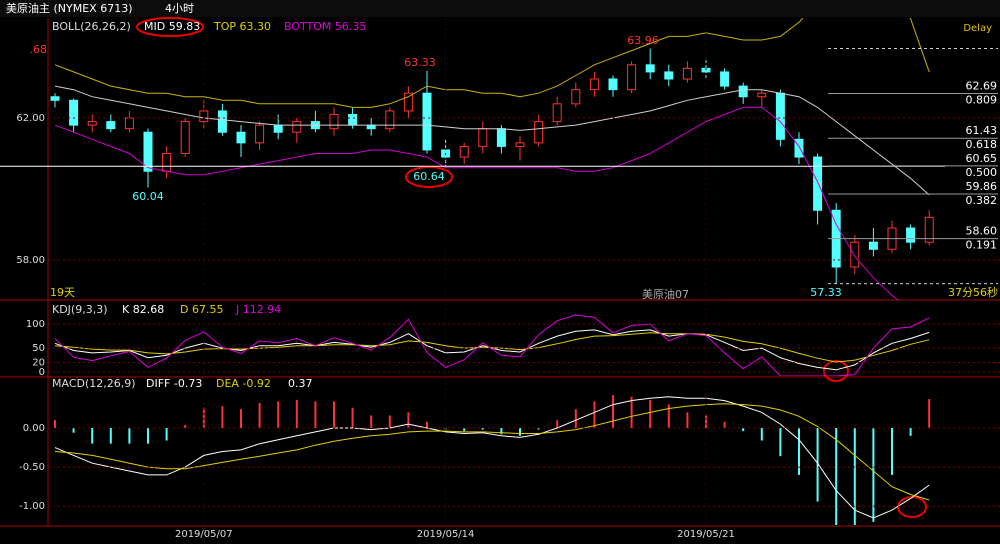  Describe the element at coordinates (492, 63) in the screenshot. I see `boll-upper` at that location.